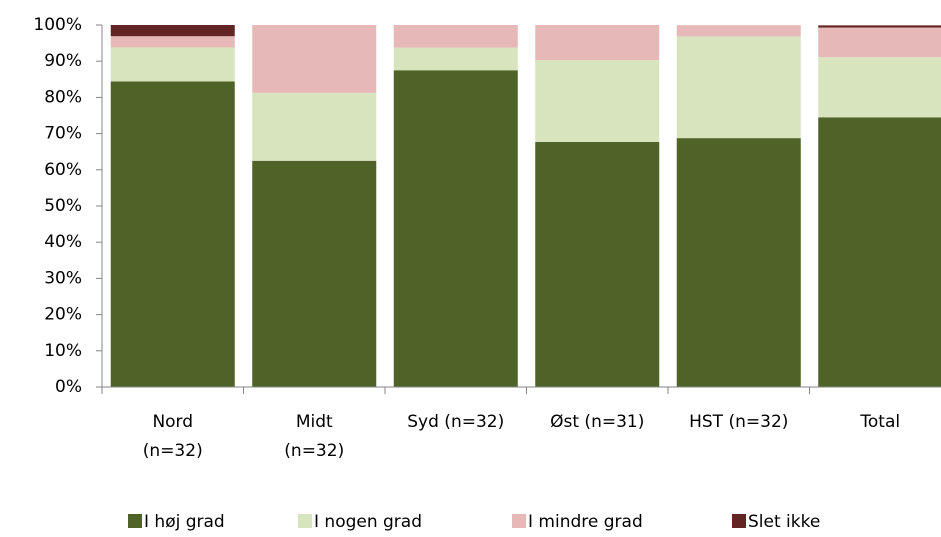 This screenshot has width=941, height=537. Describe the element at coordinates (63, 170) in the screenshot. I see `y-tick-label: 60%` at that location.